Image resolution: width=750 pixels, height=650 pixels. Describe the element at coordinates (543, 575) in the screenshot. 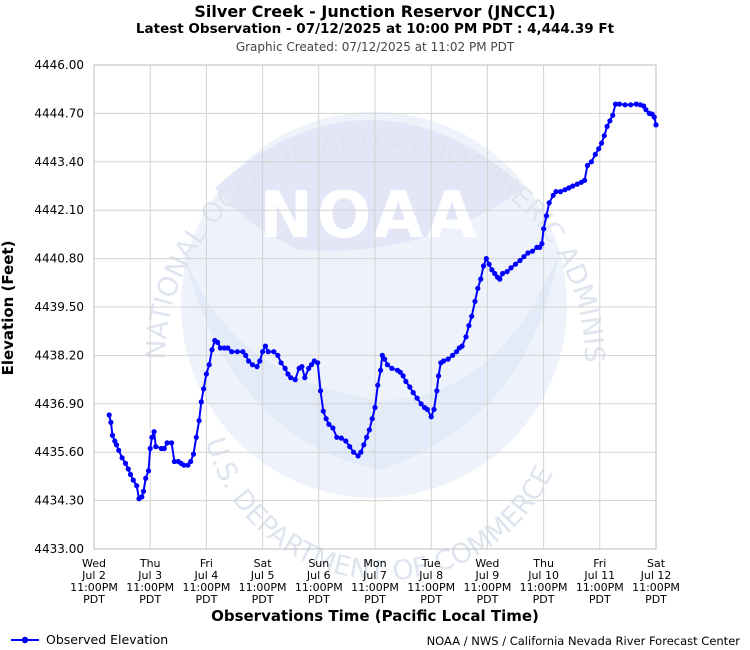

I see `x-tick-date: Jul 10` at that location.